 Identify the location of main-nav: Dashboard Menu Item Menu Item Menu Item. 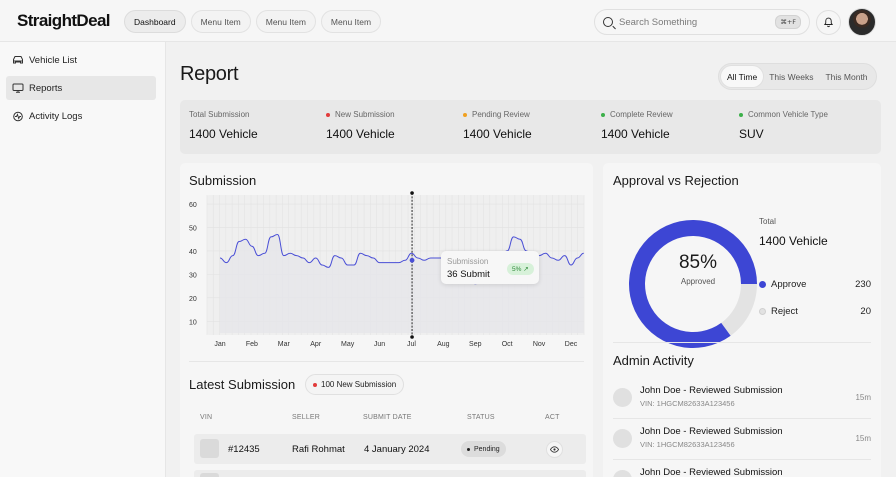
(253, 21).